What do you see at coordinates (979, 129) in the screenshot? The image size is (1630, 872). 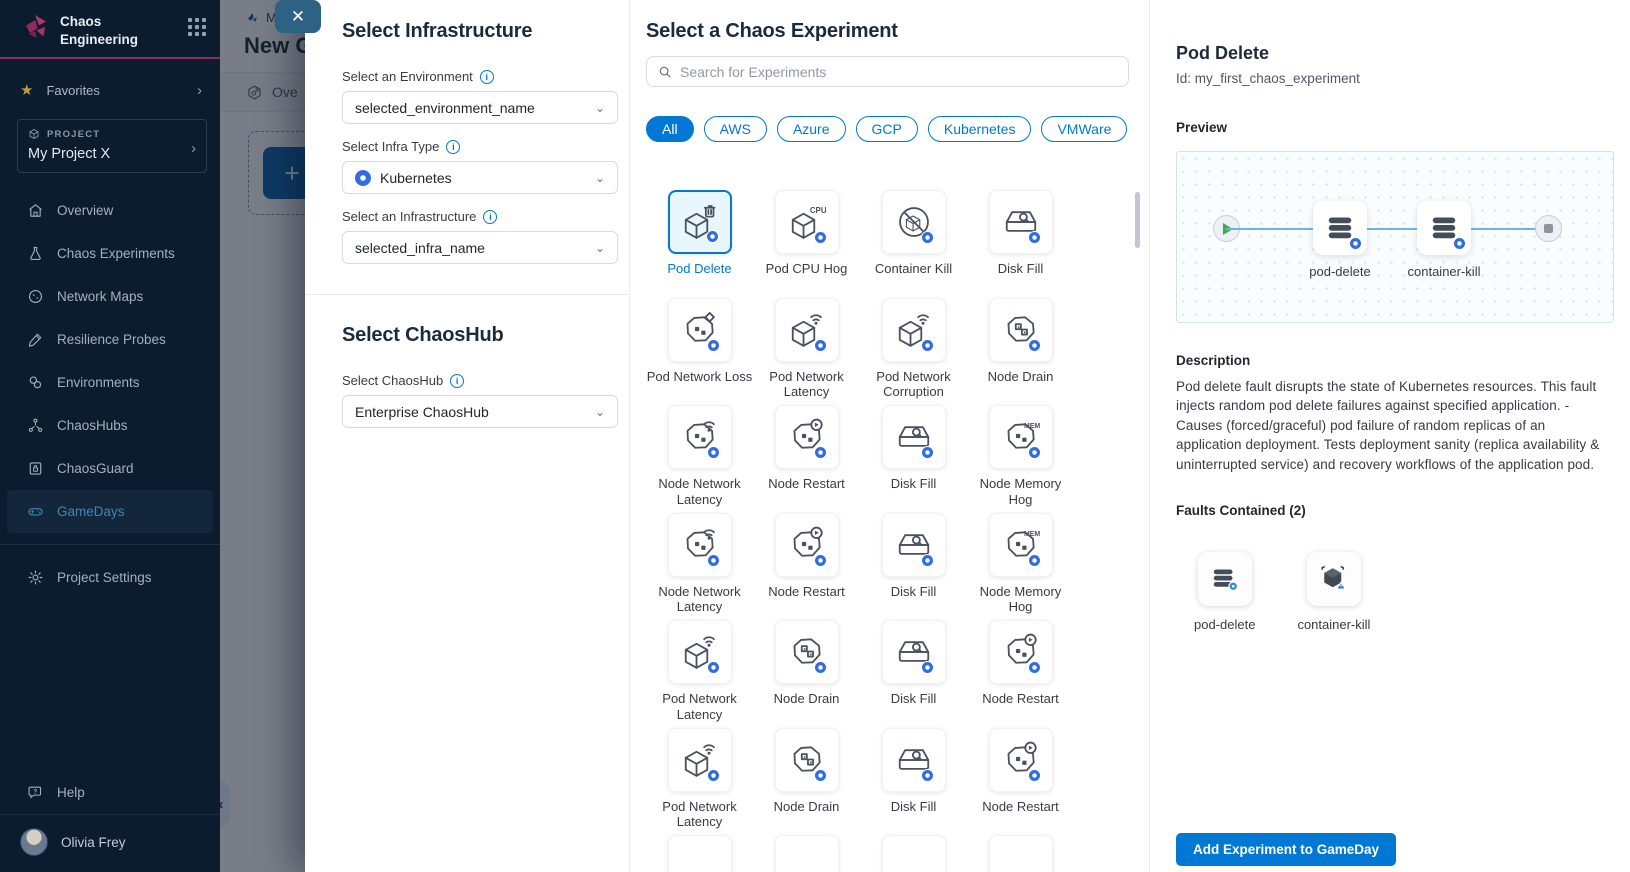 I see `filter-chip-kubernetes: Kubernetes` at bounding box center [979, 129].